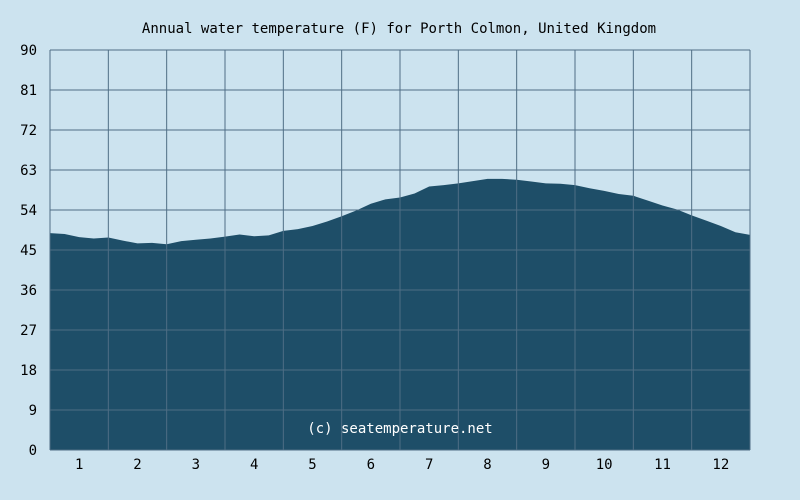  Describe the element at coordinates (402, 465) in the screenshot. I see `x-axis: 1 2 3 4 5 6 7 8 9 10 11 12` at that location.